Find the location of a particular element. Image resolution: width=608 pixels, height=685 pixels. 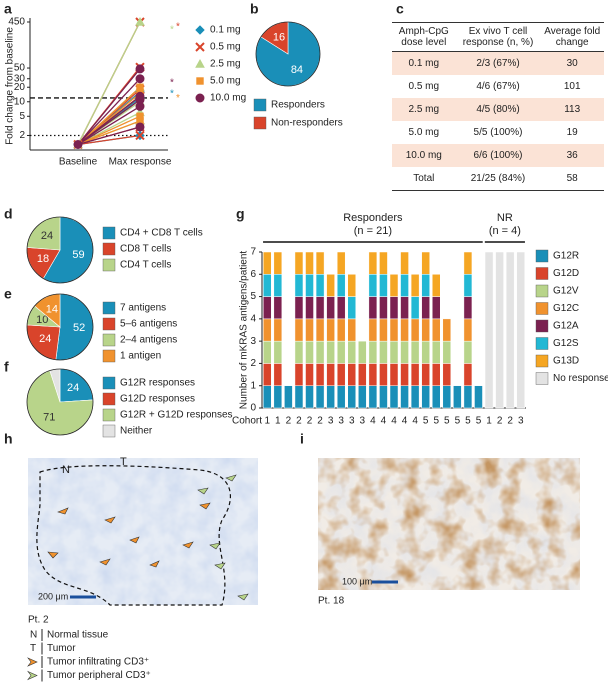

table-row: 5.0 mg 5/5 (100%) 19 is located at coordinates (498, 132).